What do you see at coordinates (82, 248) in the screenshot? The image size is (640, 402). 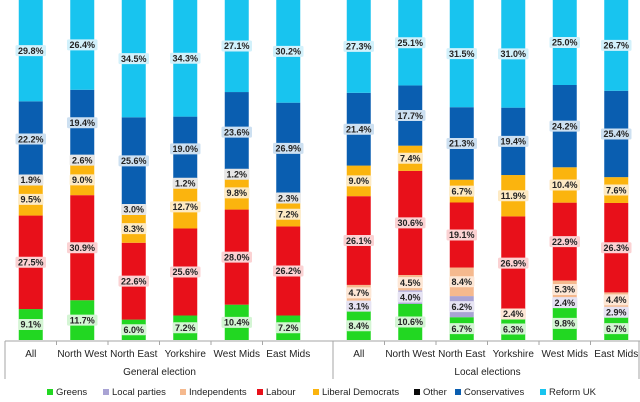 I see `data-label-bg-general-election-north-west-labour` at bounding box center [82, 248].